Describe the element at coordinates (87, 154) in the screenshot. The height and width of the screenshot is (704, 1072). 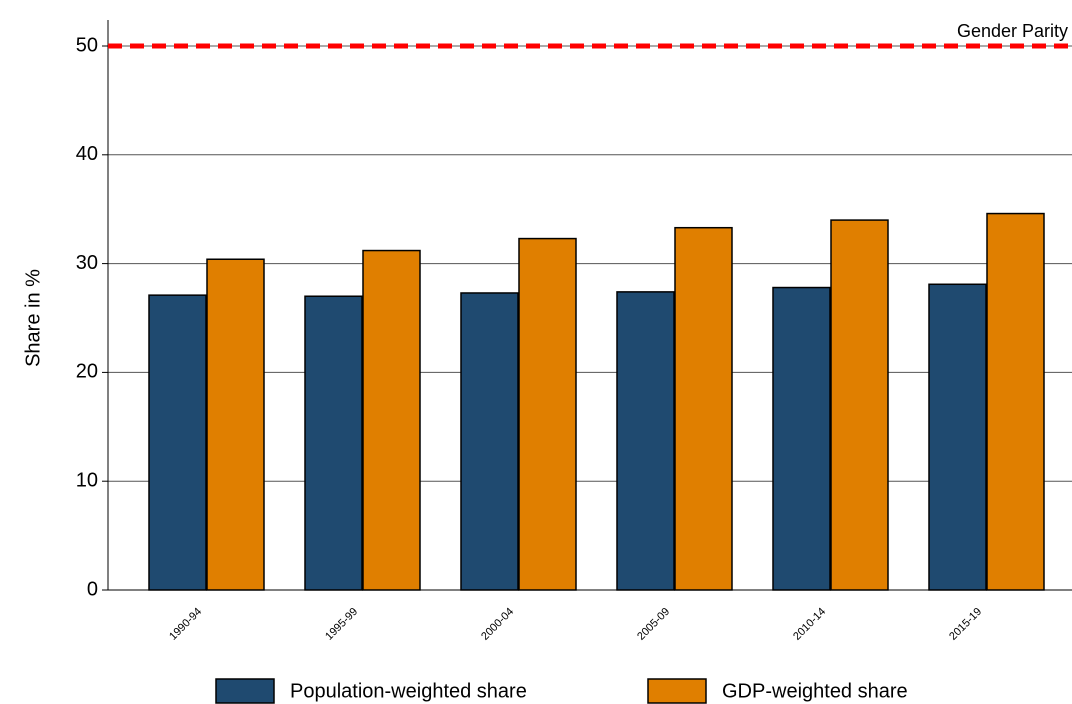
I see `y-tick-label: 40` at that location.